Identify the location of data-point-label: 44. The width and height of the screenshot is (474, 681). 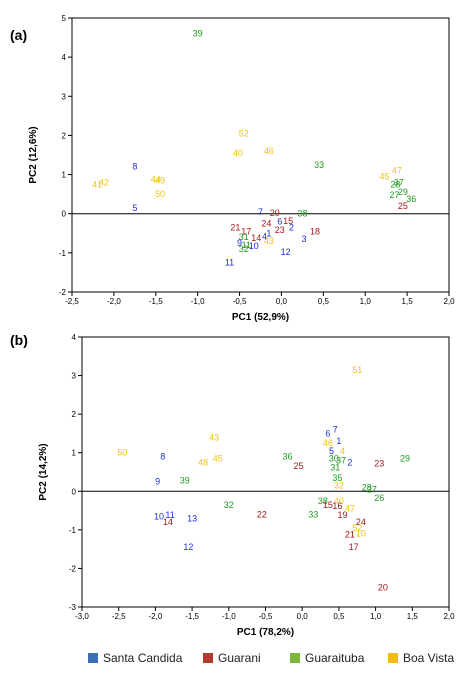
(156, 179).